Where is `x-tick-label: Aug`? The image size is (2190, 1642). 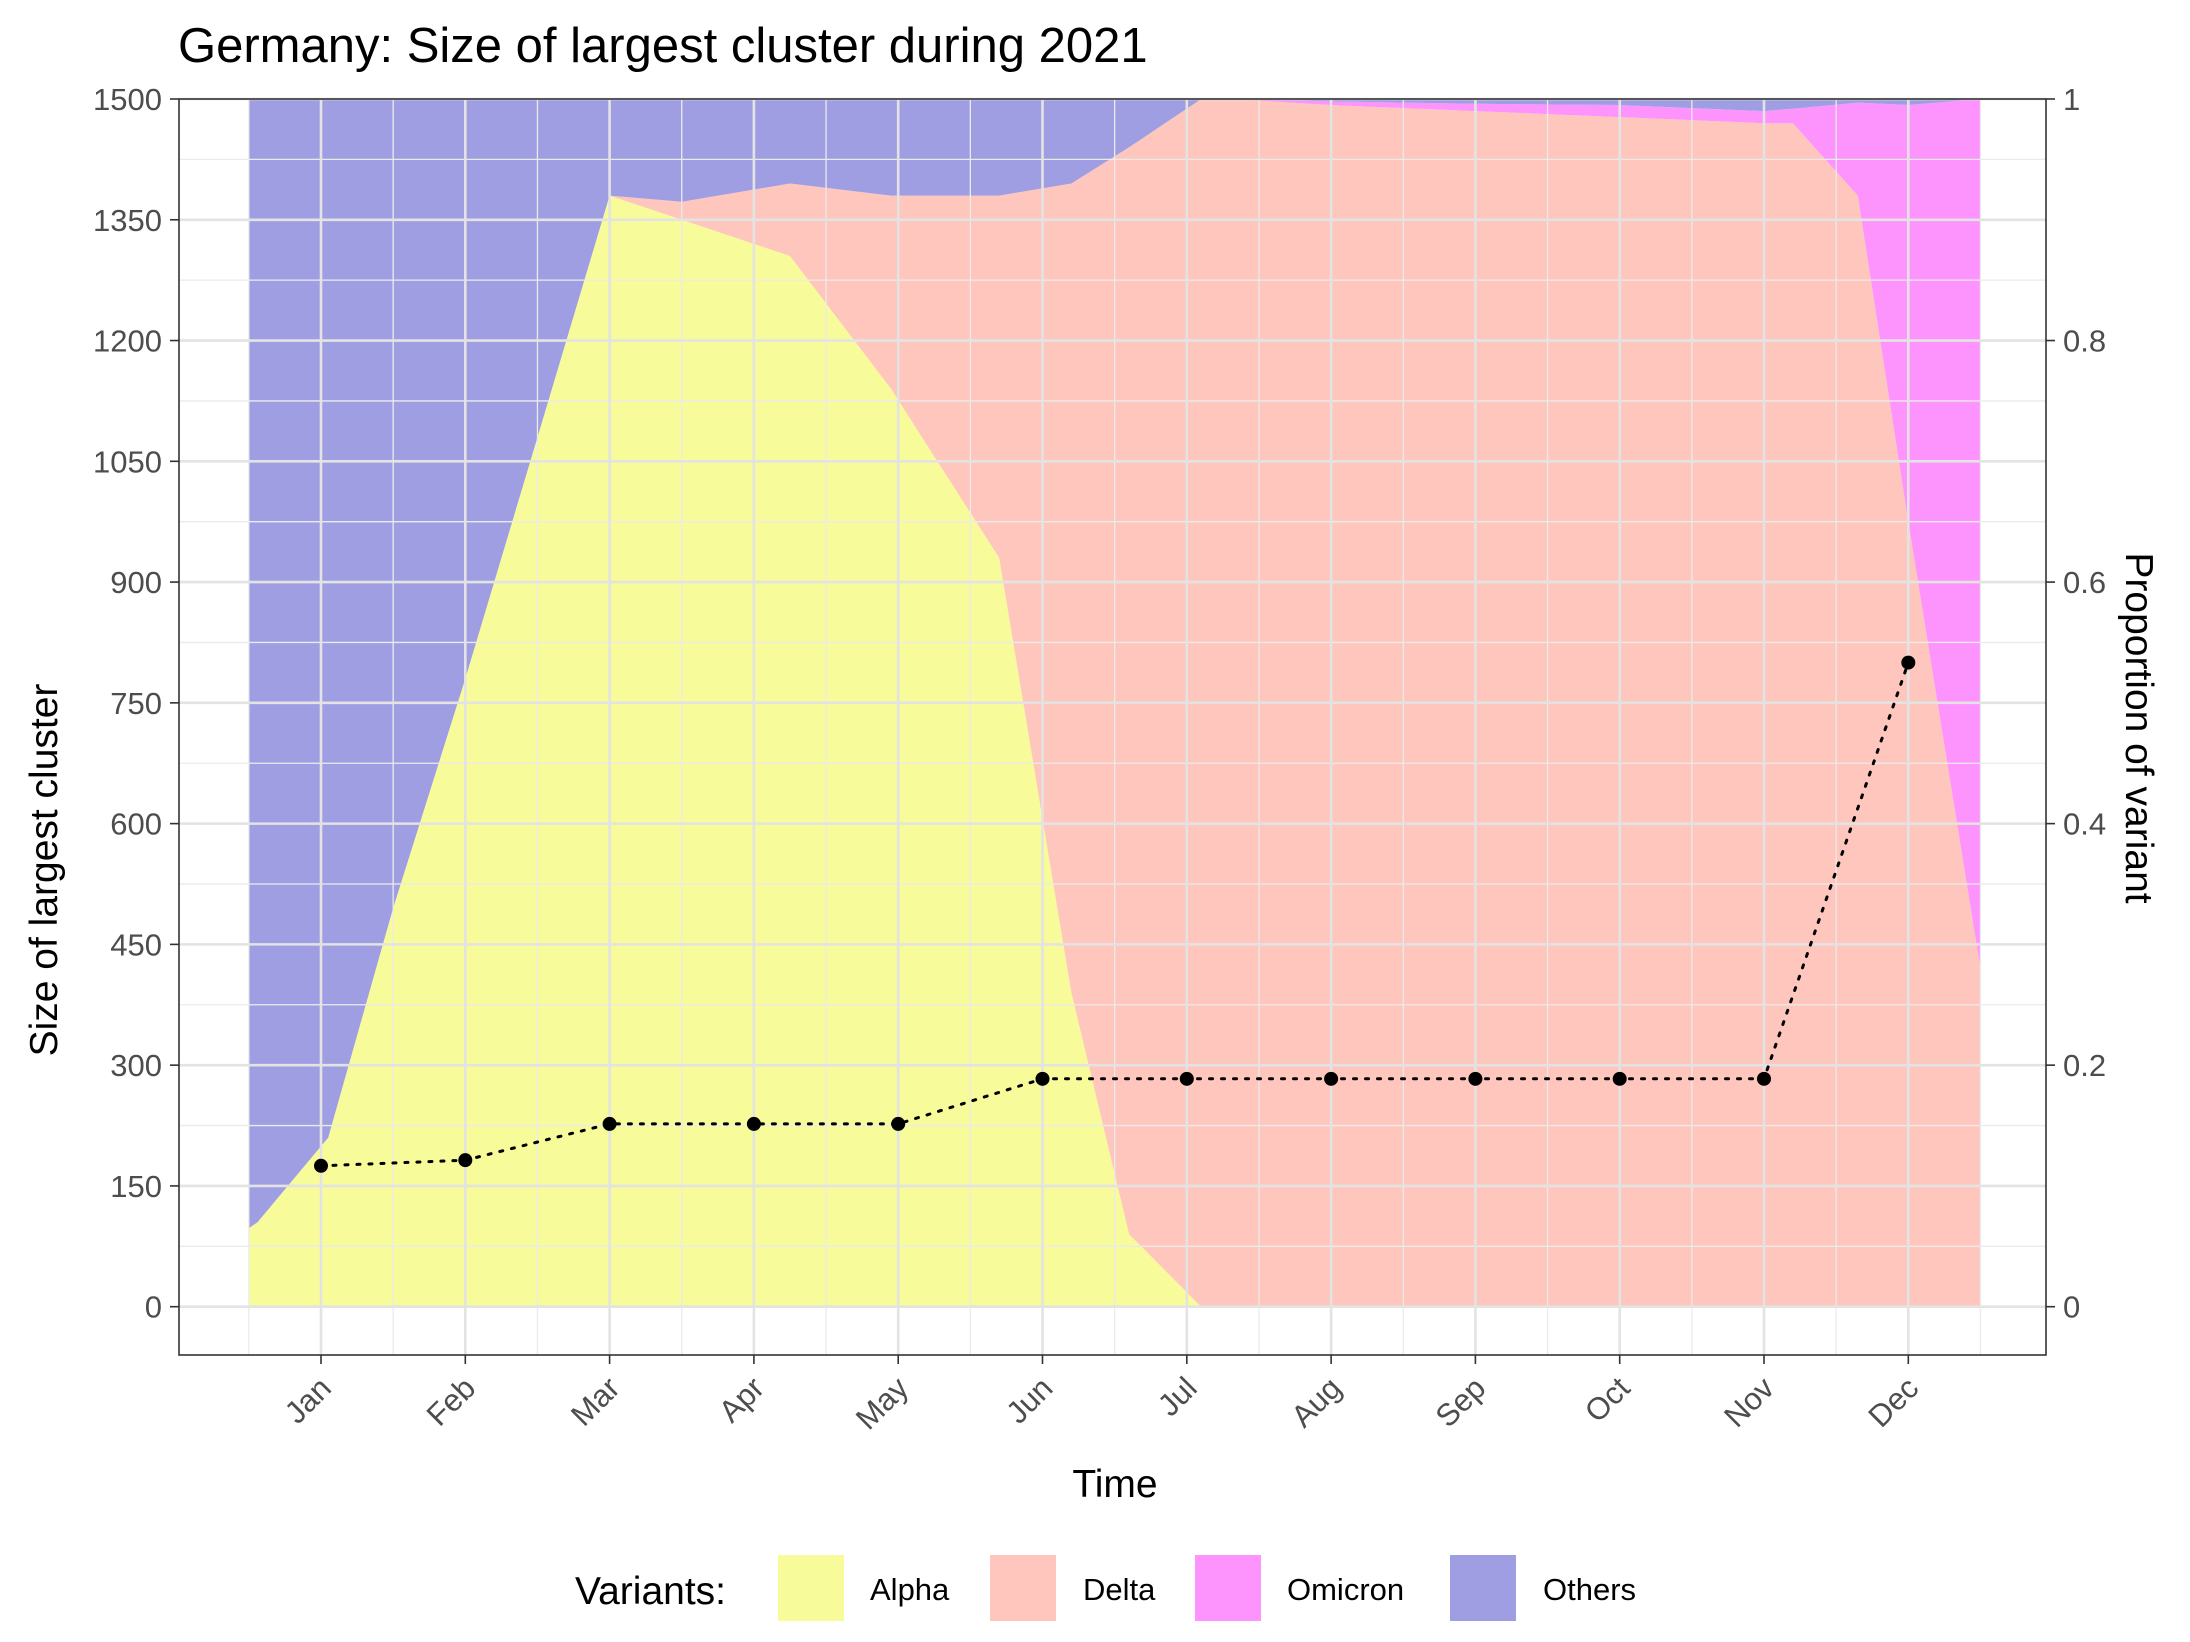
x-tick-label: Aug is located at coordinates (1316, 1402).